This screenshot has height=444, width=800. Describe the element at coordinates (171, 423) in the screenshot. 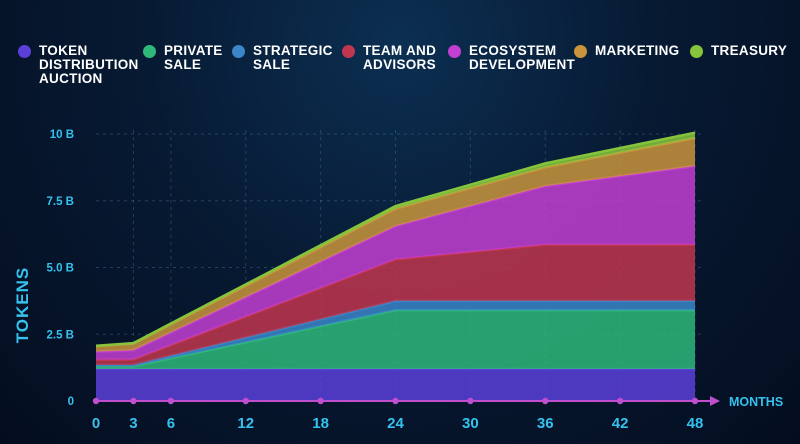

I see `x-tick-label: 6` at that location.